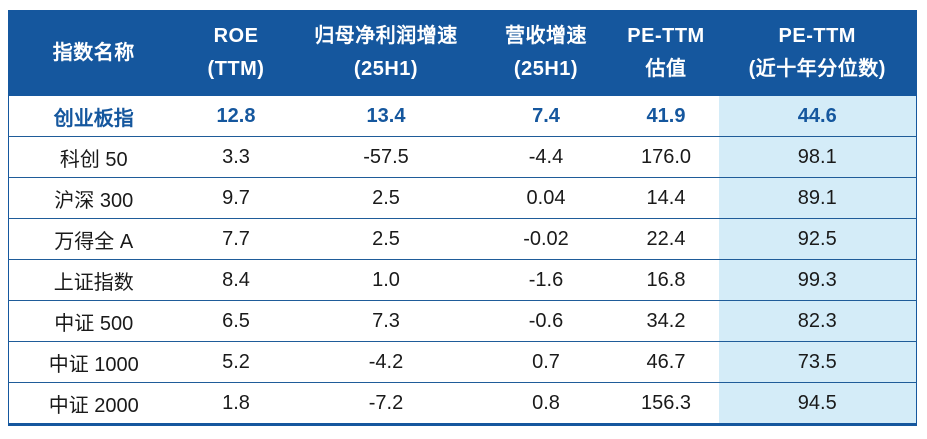  Describe the element at coordinates (666, 362) in the screenshot. I see `cell-pe-ttm: 46.7` at that location.